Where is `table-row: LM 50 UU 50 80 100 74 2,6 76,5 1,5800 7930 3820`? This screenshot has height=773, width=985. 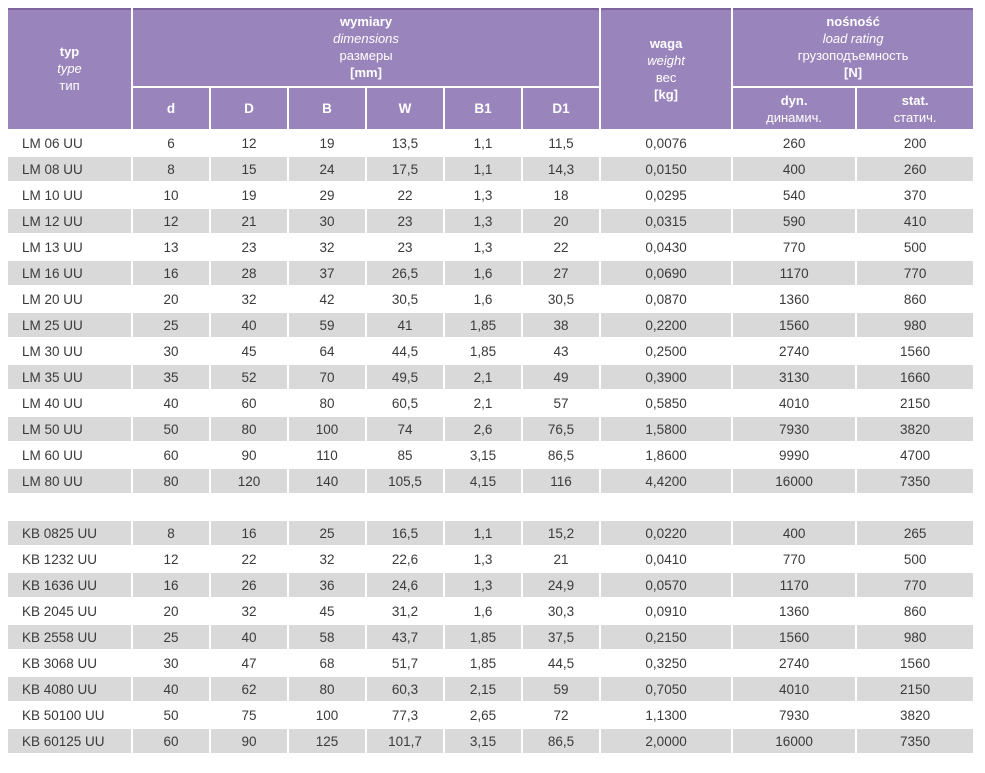
table-row: LM 50 UU 50 80 100 74 2,6 76,5 1,5800 7930 3820 is located at coordinates (492, 430).